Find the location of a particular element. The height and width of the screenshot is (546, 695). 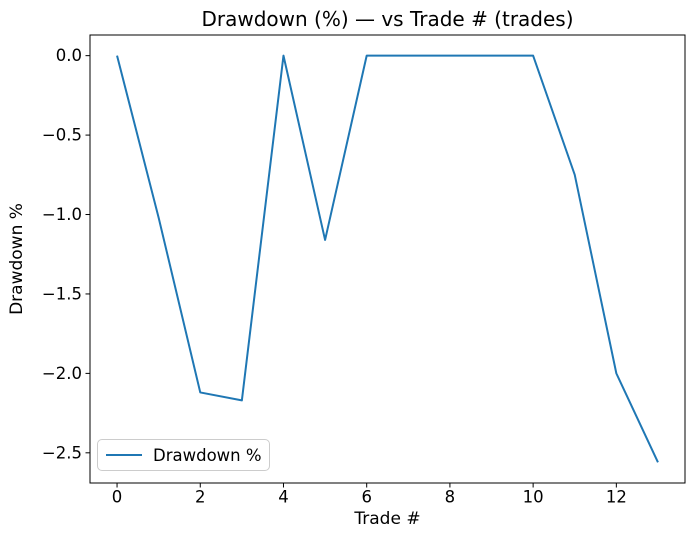

y-tick-label: −2.5 is located at coordinates (62, 452).